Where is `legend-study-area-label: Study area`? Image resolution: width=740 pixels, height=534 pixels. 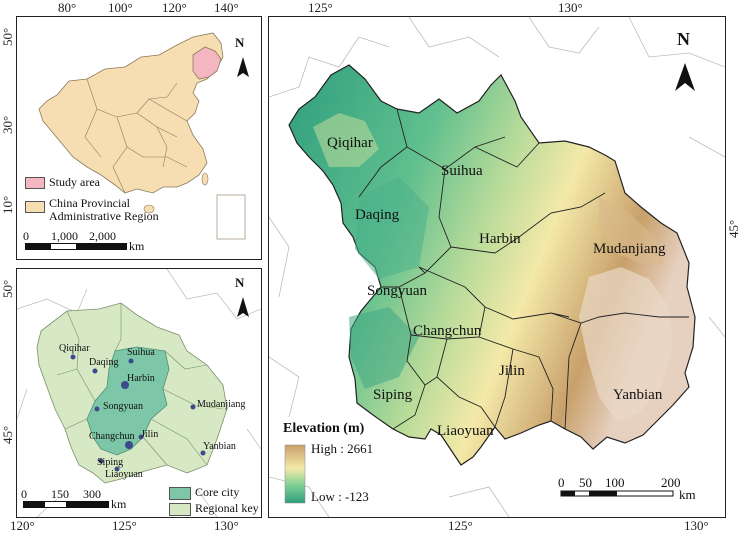 legend-study-area-label: Study area is located at coordinates (74, 182).